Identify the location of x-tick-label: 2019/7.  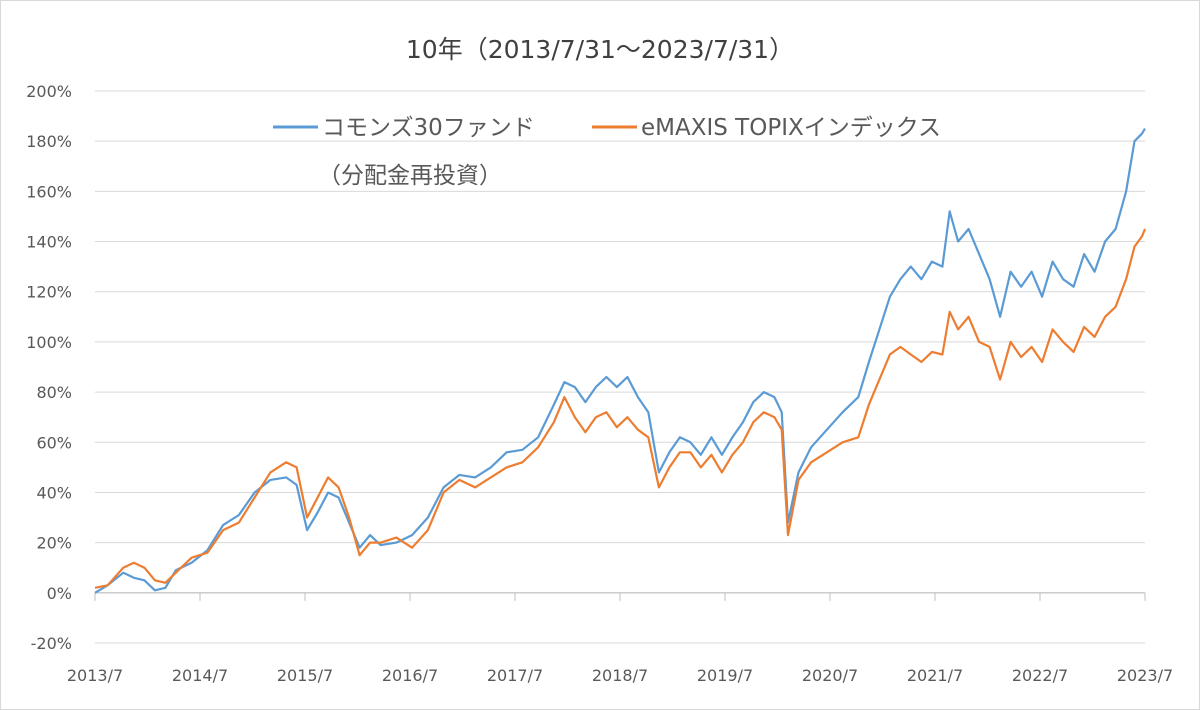
(725, 675).